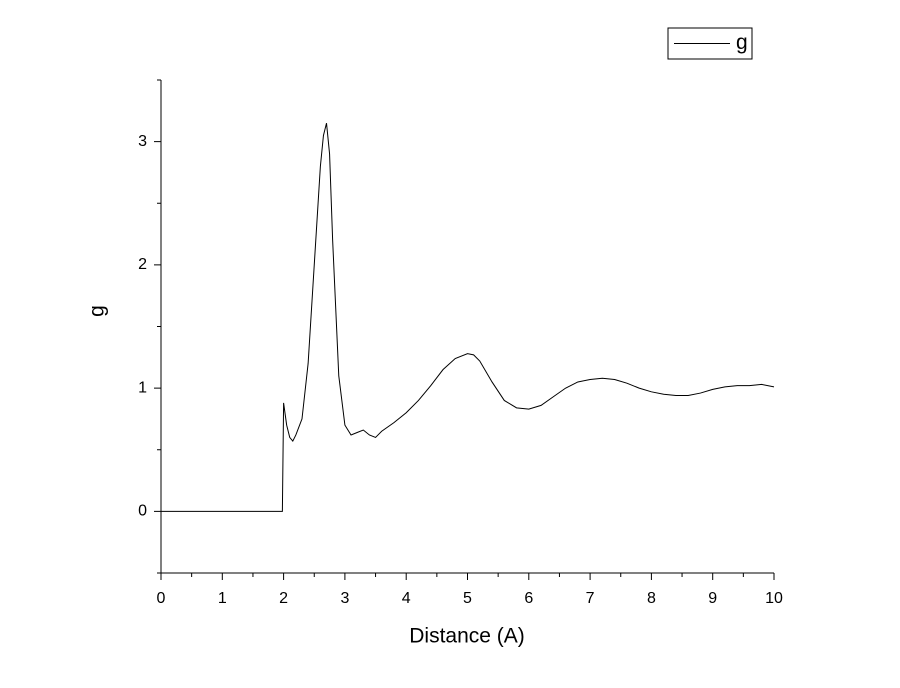 The height and width of the screenshot is (688, 900). What do you see at coordinates (712, 598) in the screenshot?
I see `x-tick-label: 9` at bounding box center [712, 598].